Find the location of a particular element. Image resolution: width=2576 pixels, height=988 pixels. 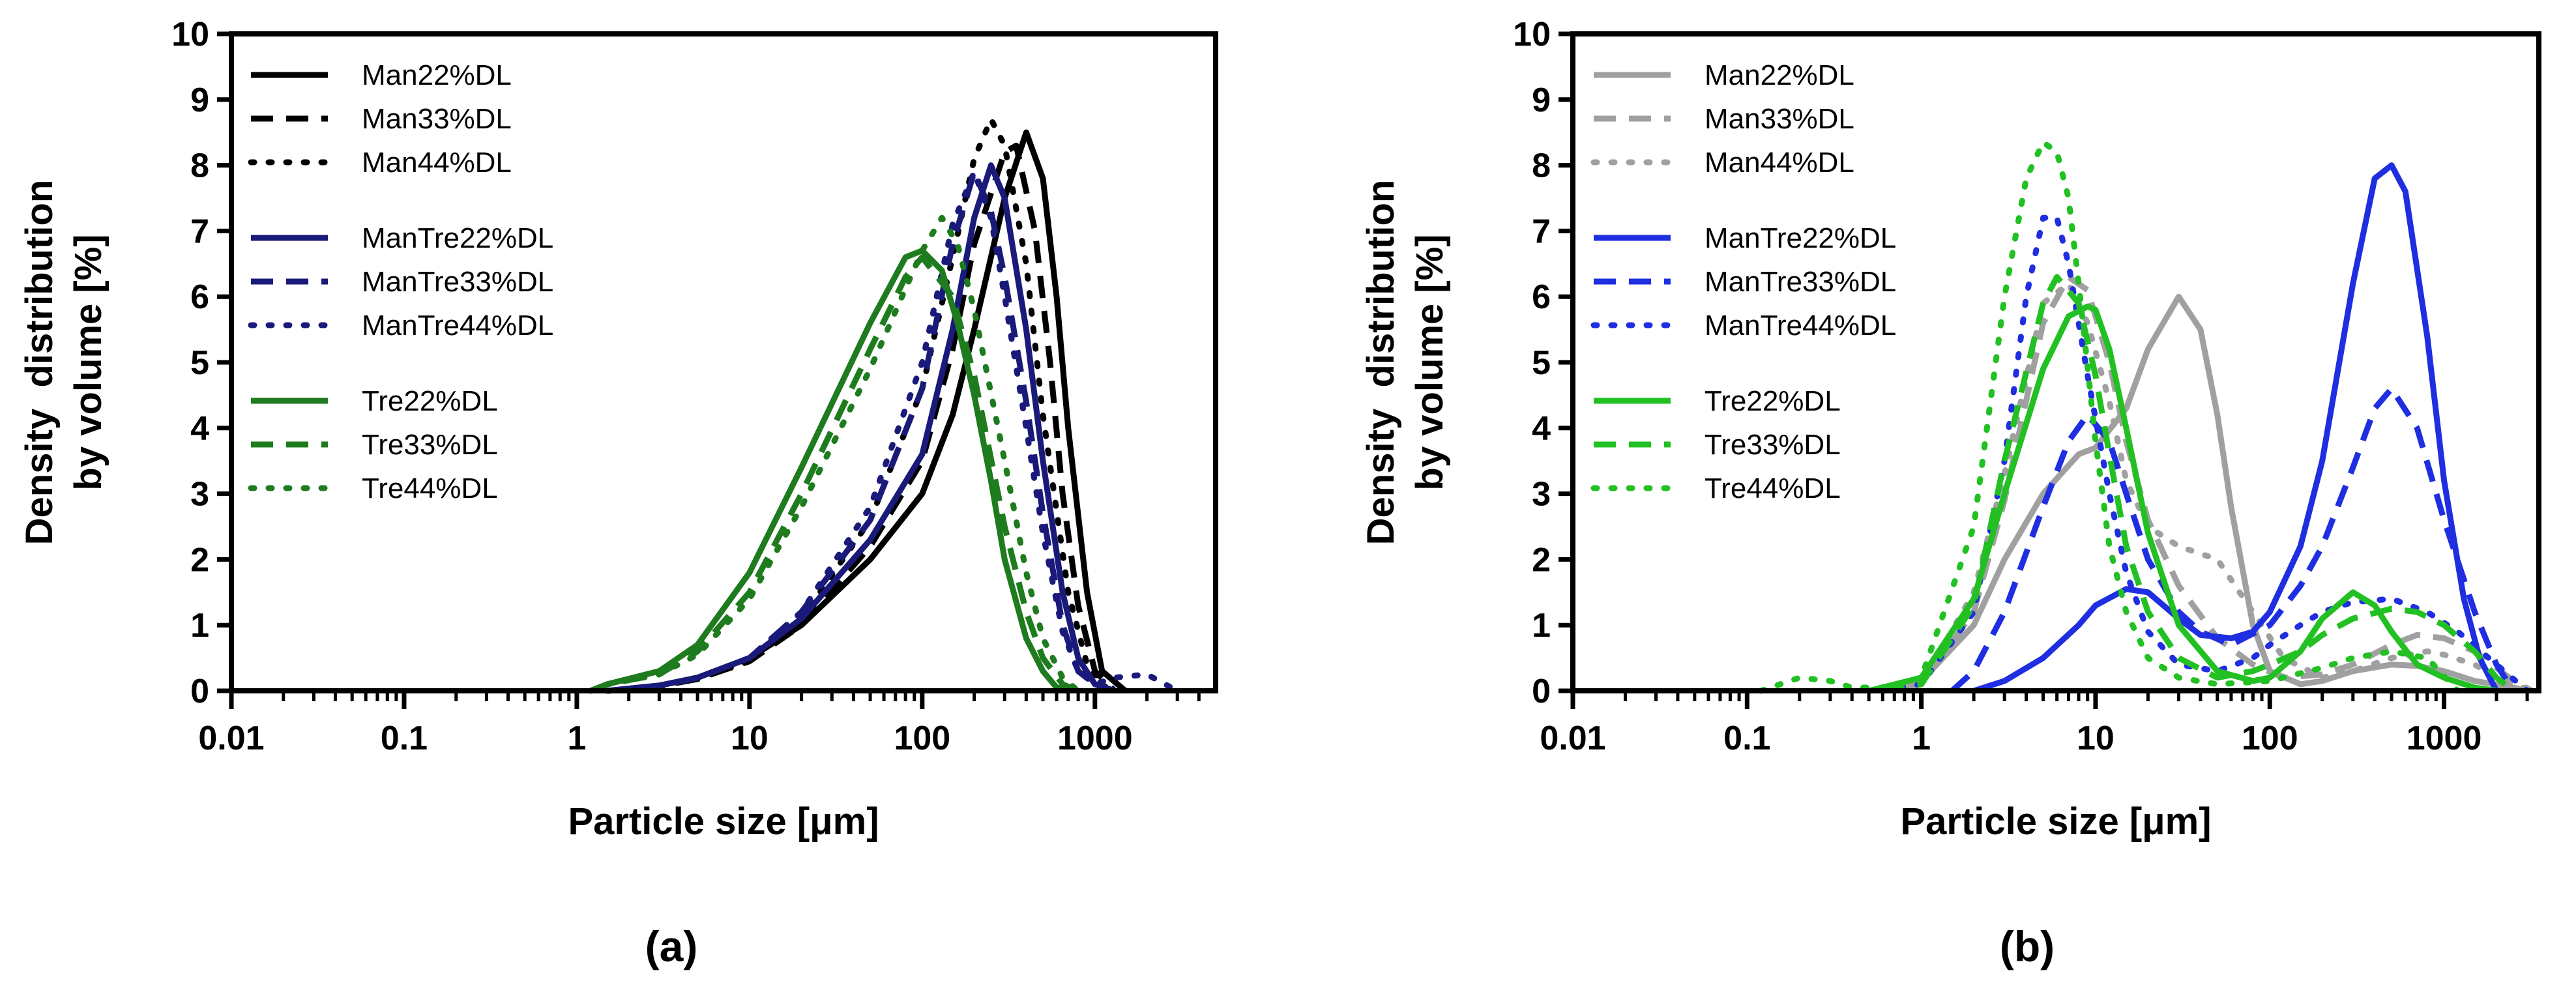

series-line-man22pctdl is located at coordinates (867, 411).